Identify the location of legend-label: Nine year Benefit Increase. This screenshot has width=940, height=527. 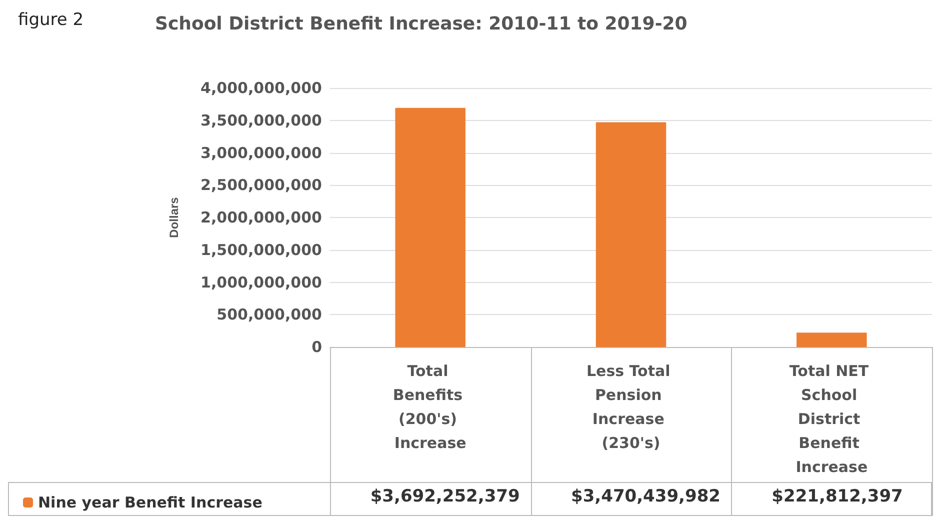
(150, 503).